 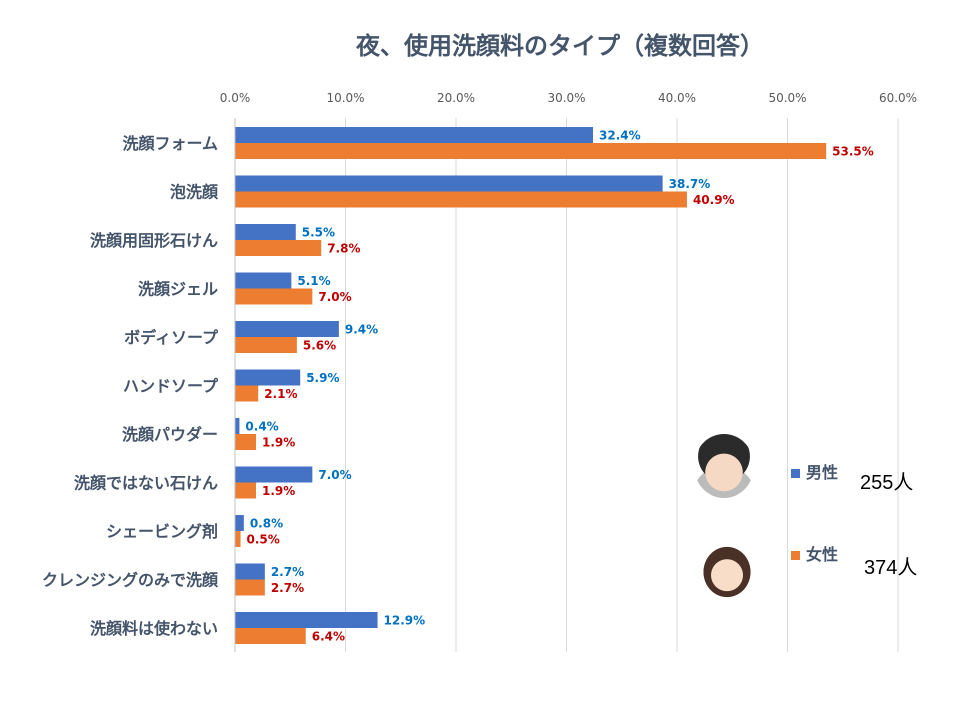 What do you see at coordinates (171, 337) in the screenshot?
I see `category-label: ボディソープ` at bounding box center [171, 337].